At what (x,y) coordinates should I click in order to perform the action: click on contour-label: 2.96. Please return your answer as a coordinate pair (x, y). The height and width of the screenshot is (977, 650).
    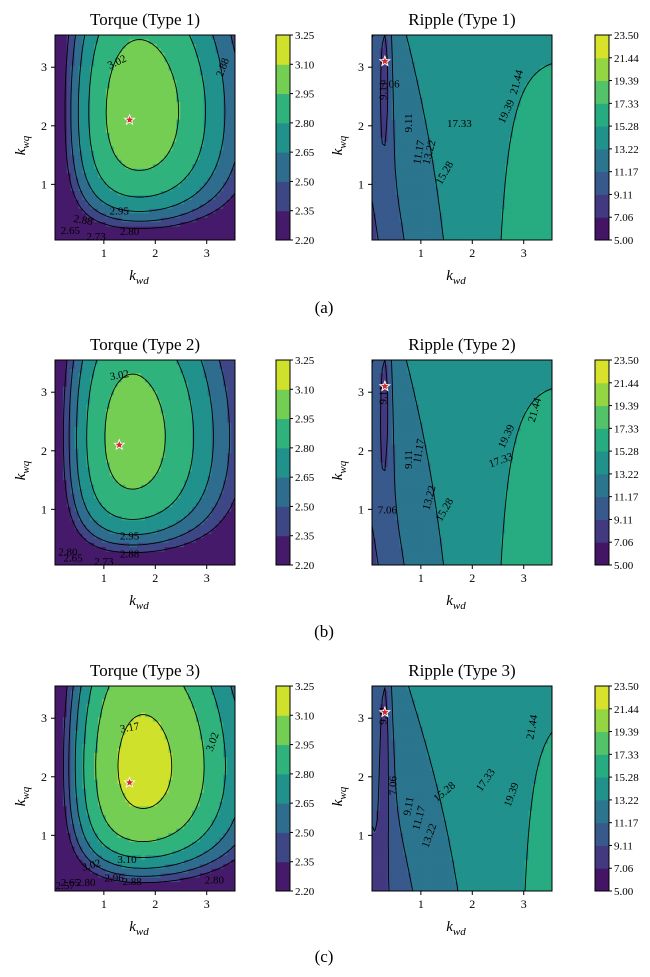
    Looking at the image, I should click on (114, 879).